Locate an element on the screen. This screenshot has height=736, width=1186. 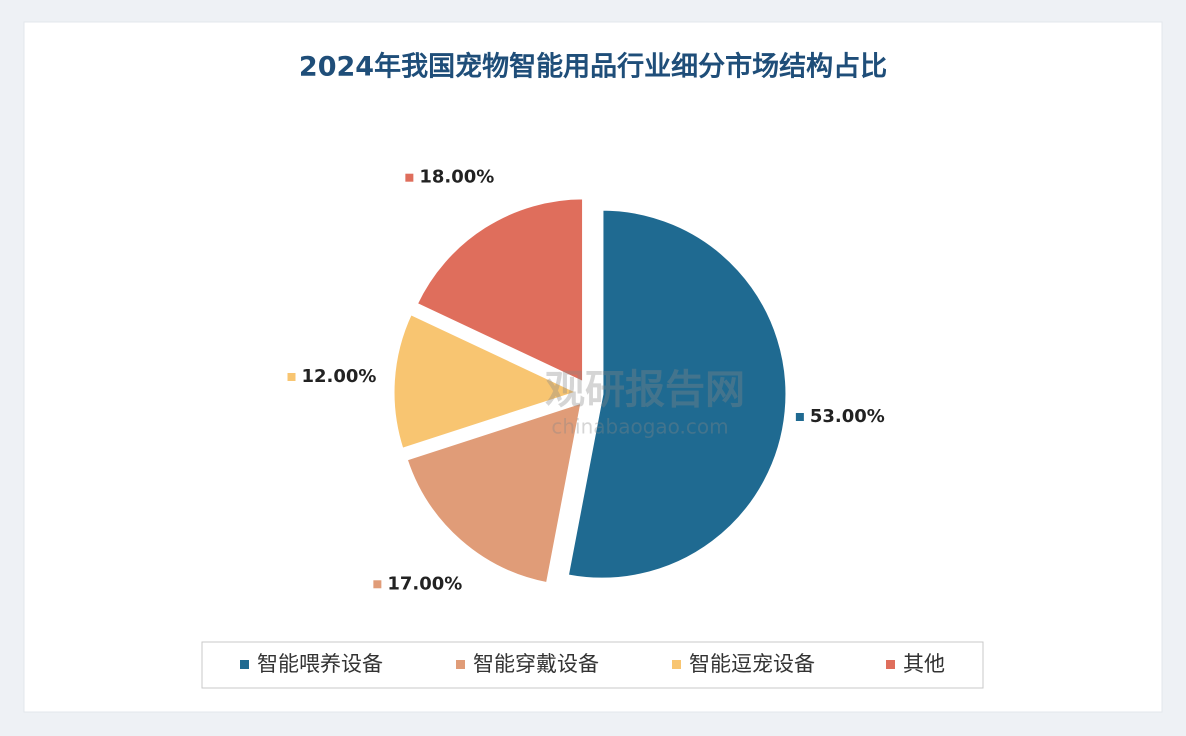
data-label: 12.00% is located at coordinates (339, 376).